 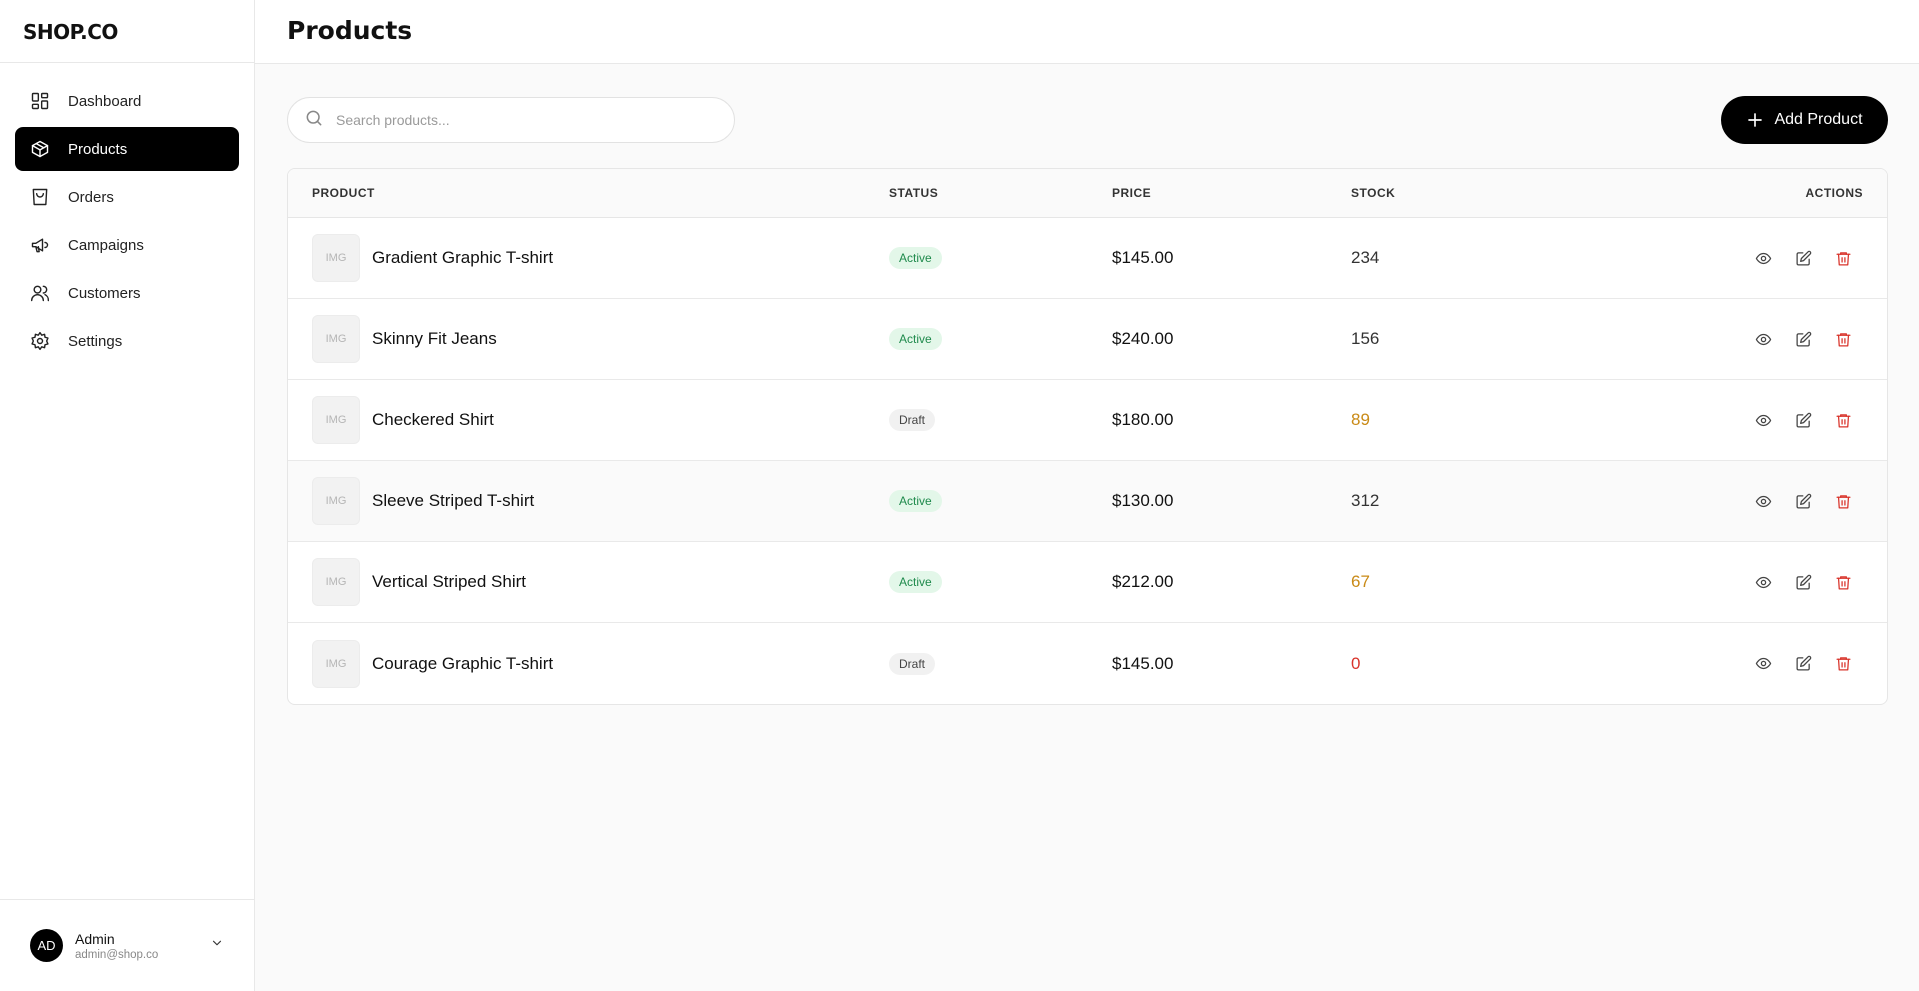 I want to click on sidebar-item-campaigns: Campaigns, so click(x=127, y=245).